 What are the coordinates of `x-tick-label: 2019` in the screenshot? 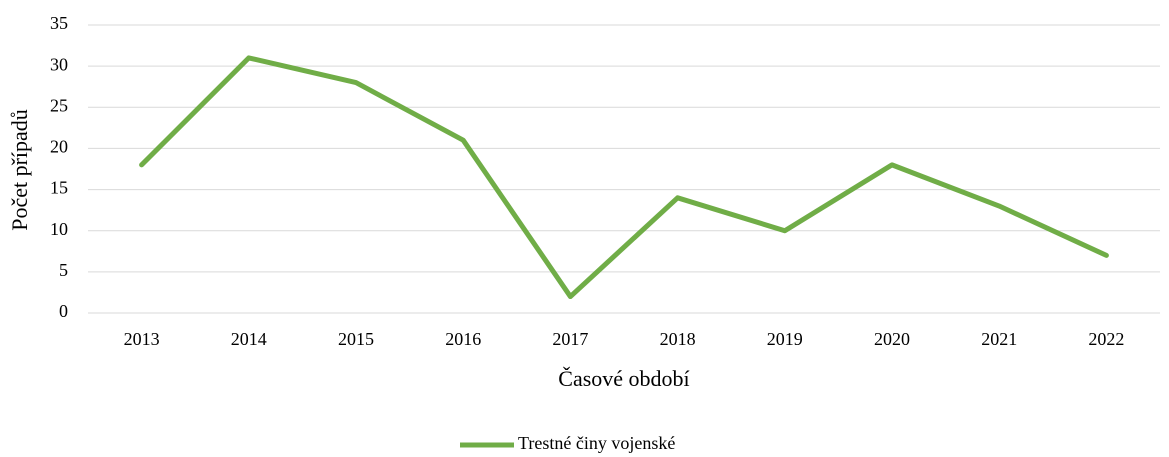 It's located at (785, 339).